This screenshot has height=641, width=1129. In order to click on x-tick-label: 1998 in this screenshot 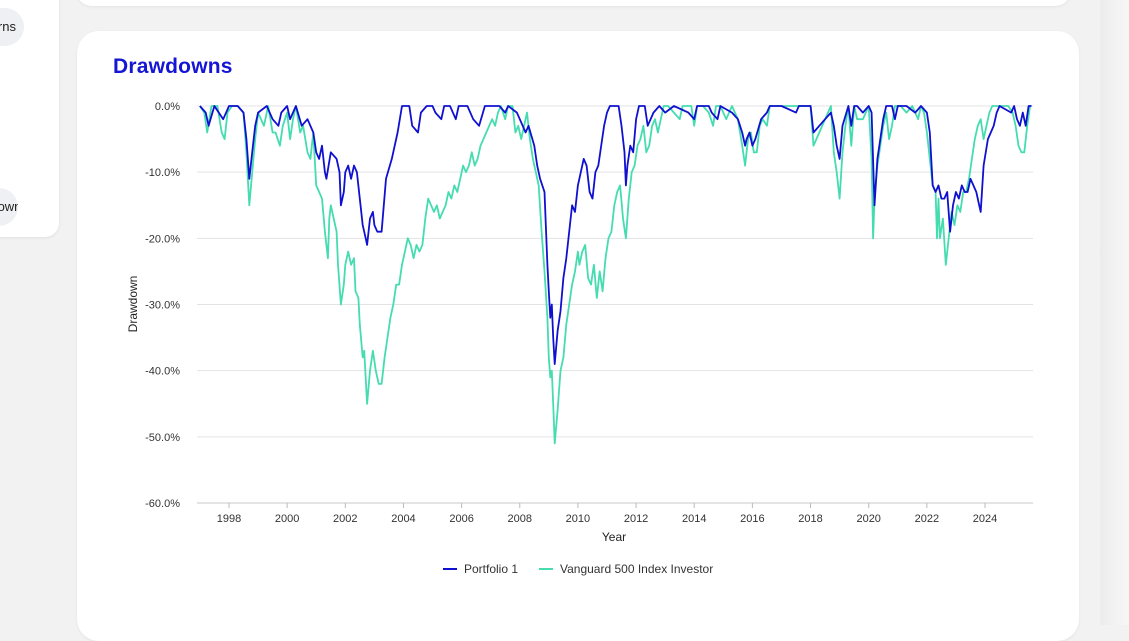, I will do `click(229, 519)`.